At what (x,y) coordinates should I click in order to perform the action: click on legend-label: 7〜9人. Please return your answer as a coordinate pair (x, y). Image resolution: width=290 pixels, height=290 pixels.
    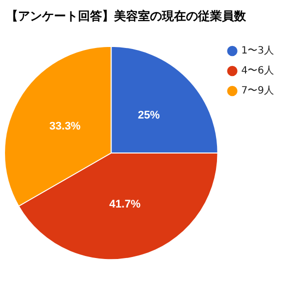
    Looking at the image, I should click on (257, 91).